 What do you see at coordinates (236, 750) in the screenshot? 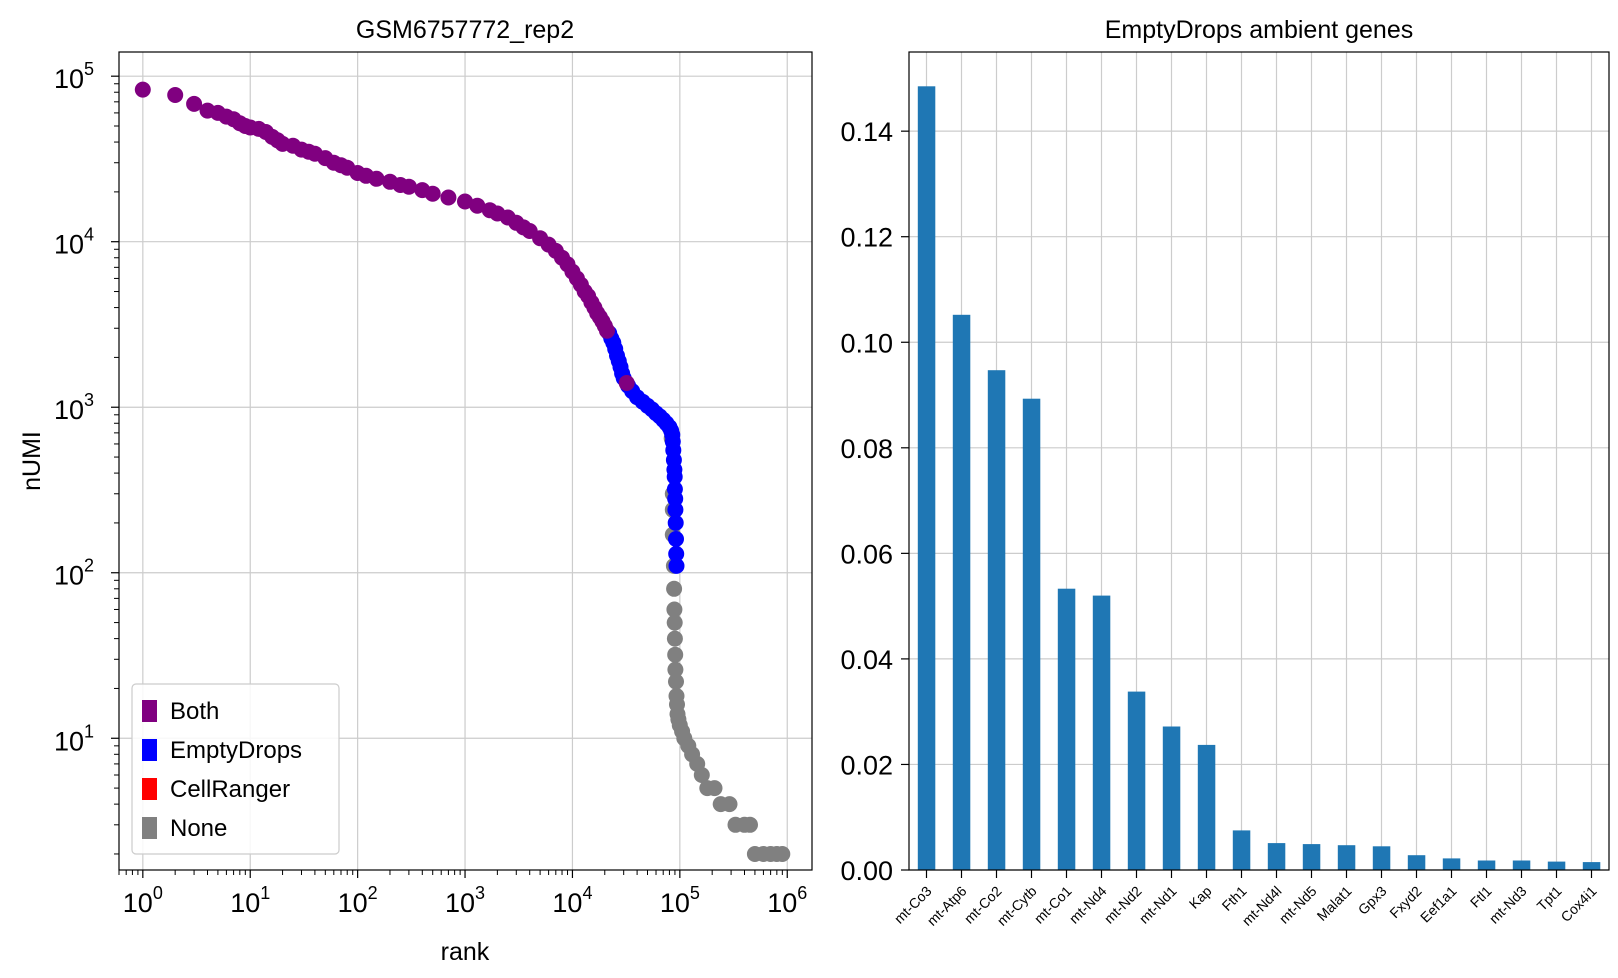
I see `legend-label: EmptyDrops` at bounding box center [236, 750].